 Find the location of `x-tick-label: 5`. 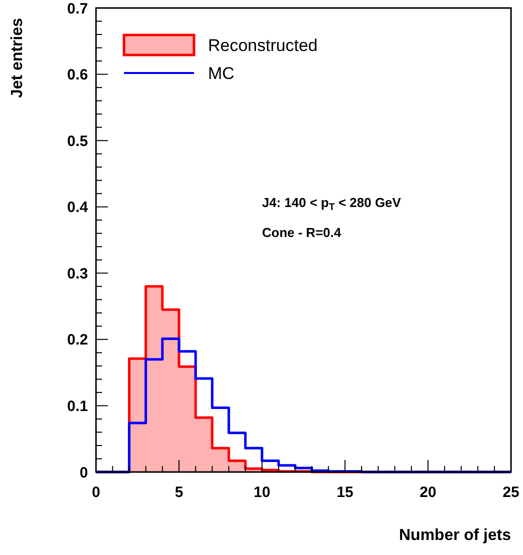

x-tick-label: 5 is located at coordinates (179, 492).